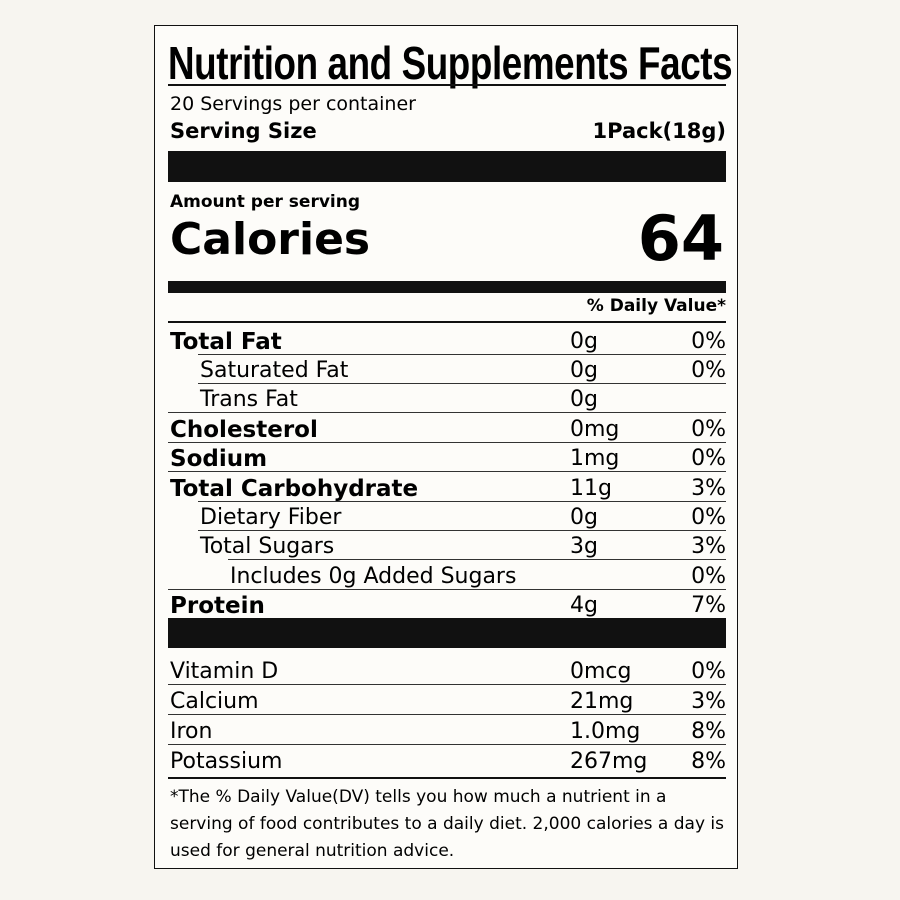 The height and width of the screenshot is (900, 900). I want to click on nutrient-amount: 1mg, so click(595, 459).